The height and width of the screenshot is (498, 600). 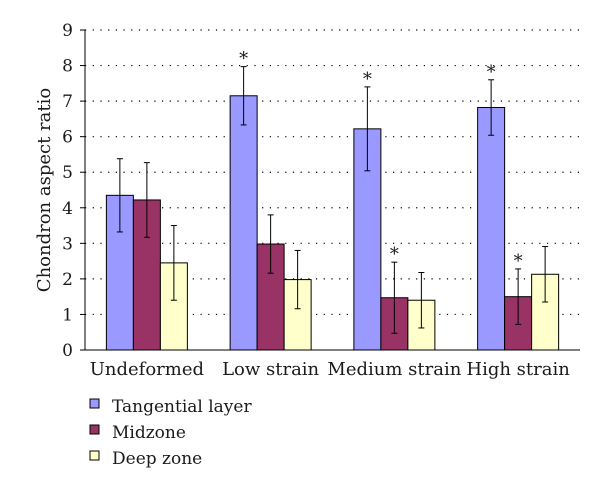 I want to click on y-tick-label: 6, so click(x=67, y=138).